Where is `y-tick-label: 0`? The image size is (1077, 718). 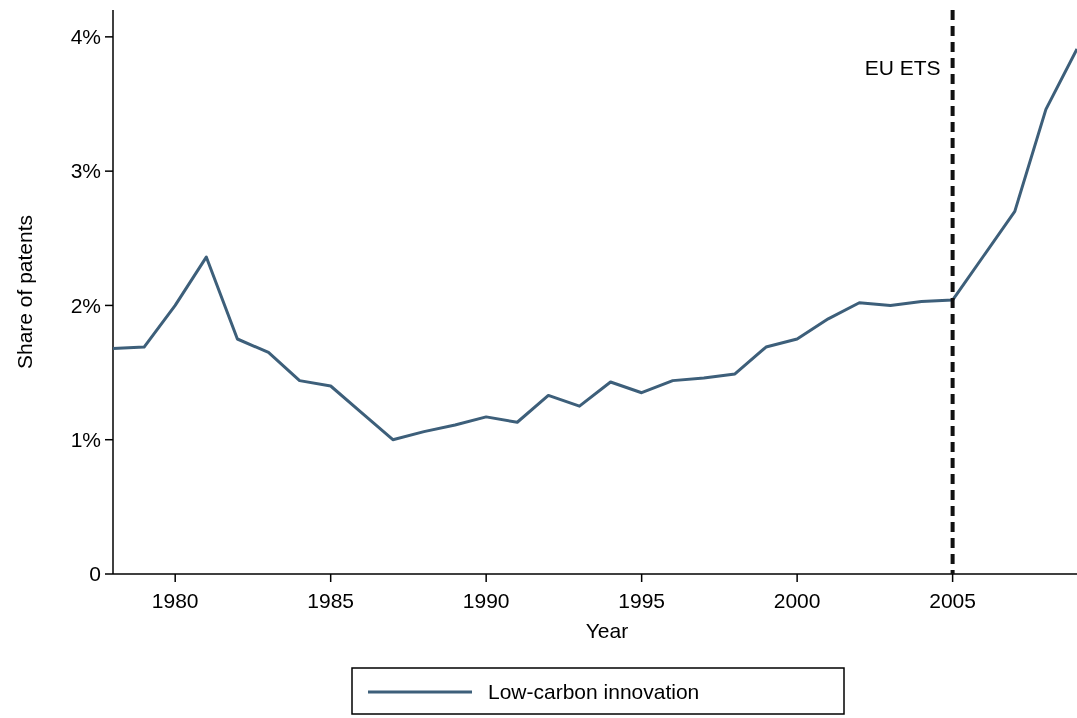 y-tick-label: 0 is located at coordinates (95, 574).